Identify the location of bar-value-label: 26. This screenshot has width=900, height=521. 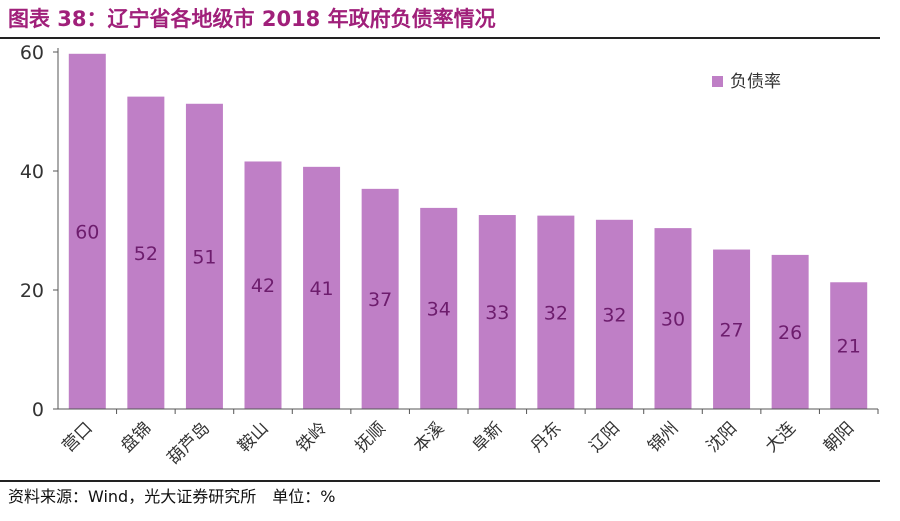
(790, 333).